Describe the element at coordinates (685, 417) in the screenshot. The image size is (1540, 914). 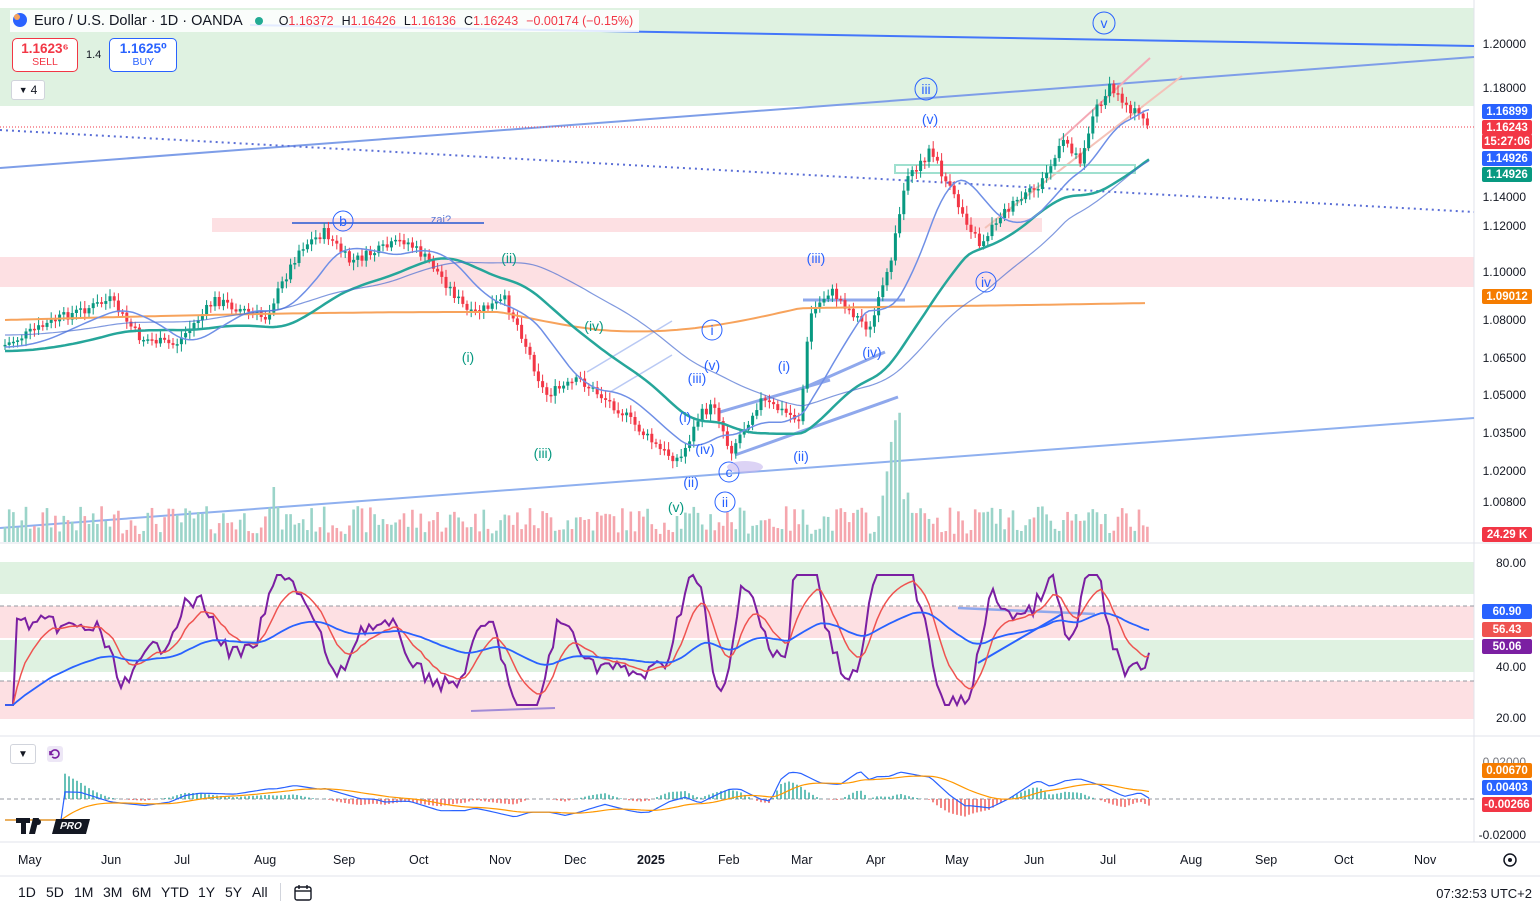
I see `wave-label-i-blue2: (i)` at that location.